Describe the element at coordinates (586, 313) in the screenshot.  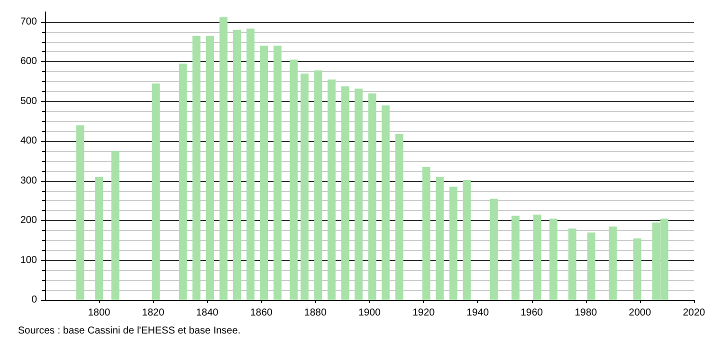
I see `x-tick-label: 1980` at that location.